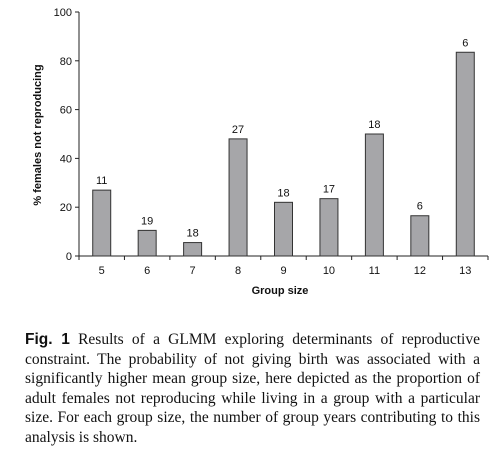 The width and height of the screenshot is (496, 463). I want to click on bar-value-label: 27, so click(238, 130).